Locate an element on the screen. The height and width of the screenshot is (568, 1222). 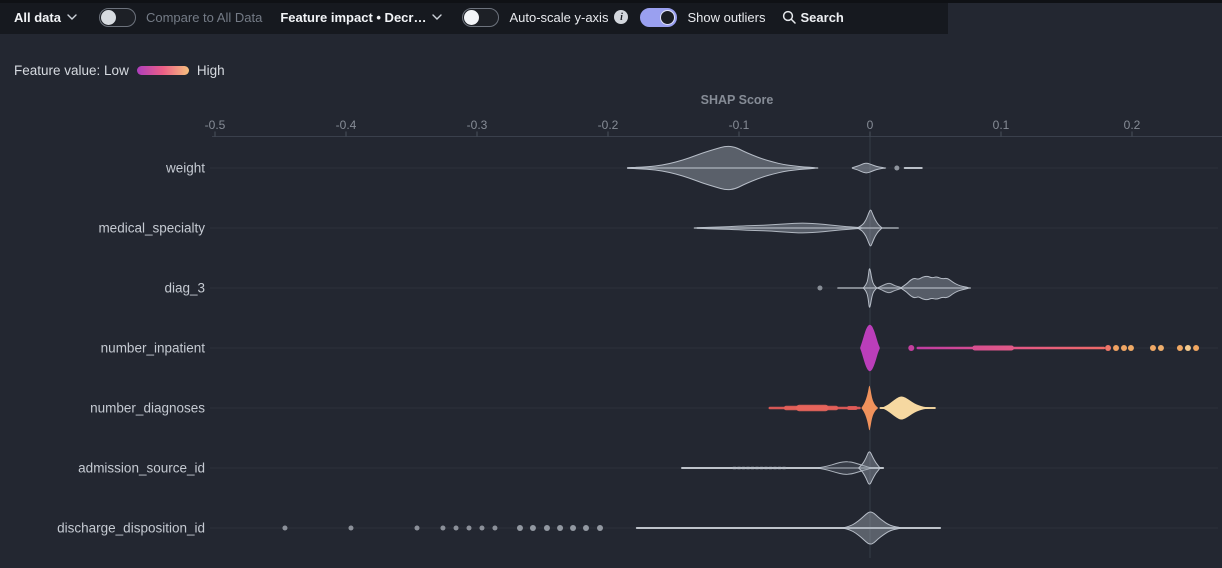
search-button: Search is located at coordinates (813, 17).